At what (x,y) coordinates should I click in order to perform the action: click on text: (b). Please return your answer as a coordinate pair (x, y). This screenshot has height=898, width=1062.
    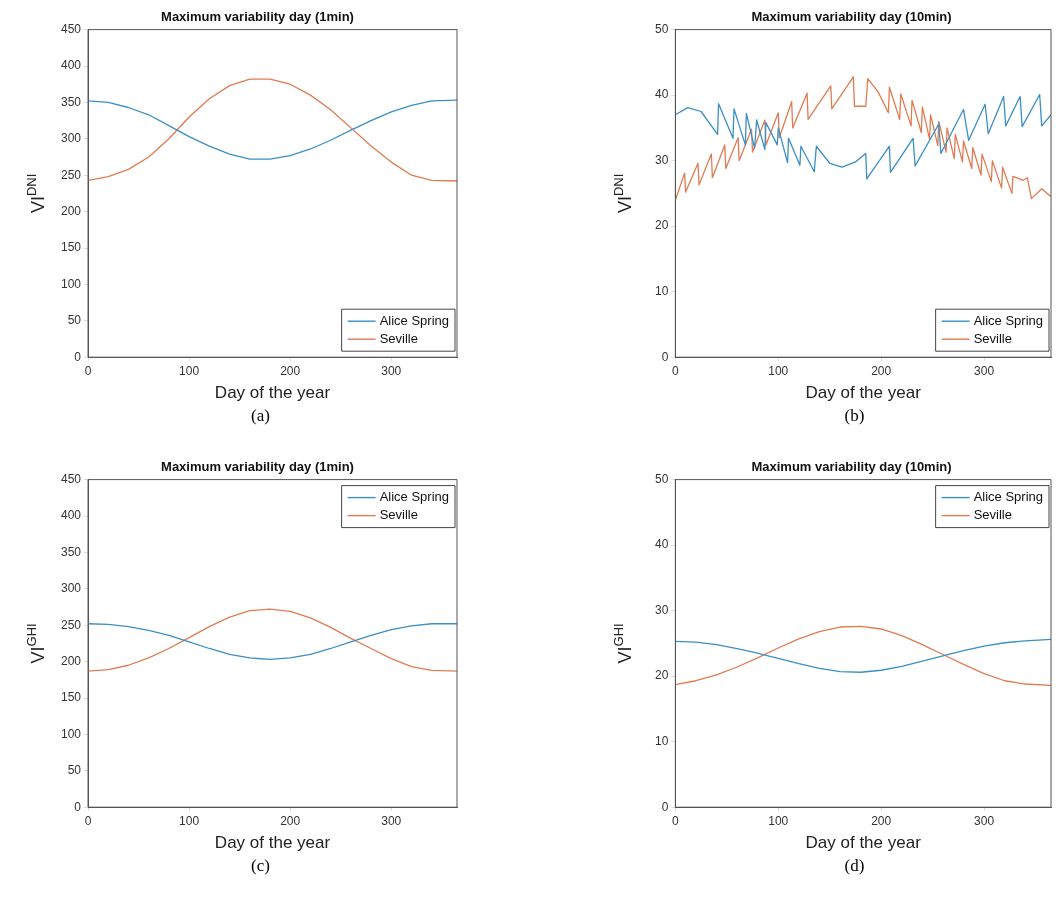
    Looking at the image, I should click on (854, 416).